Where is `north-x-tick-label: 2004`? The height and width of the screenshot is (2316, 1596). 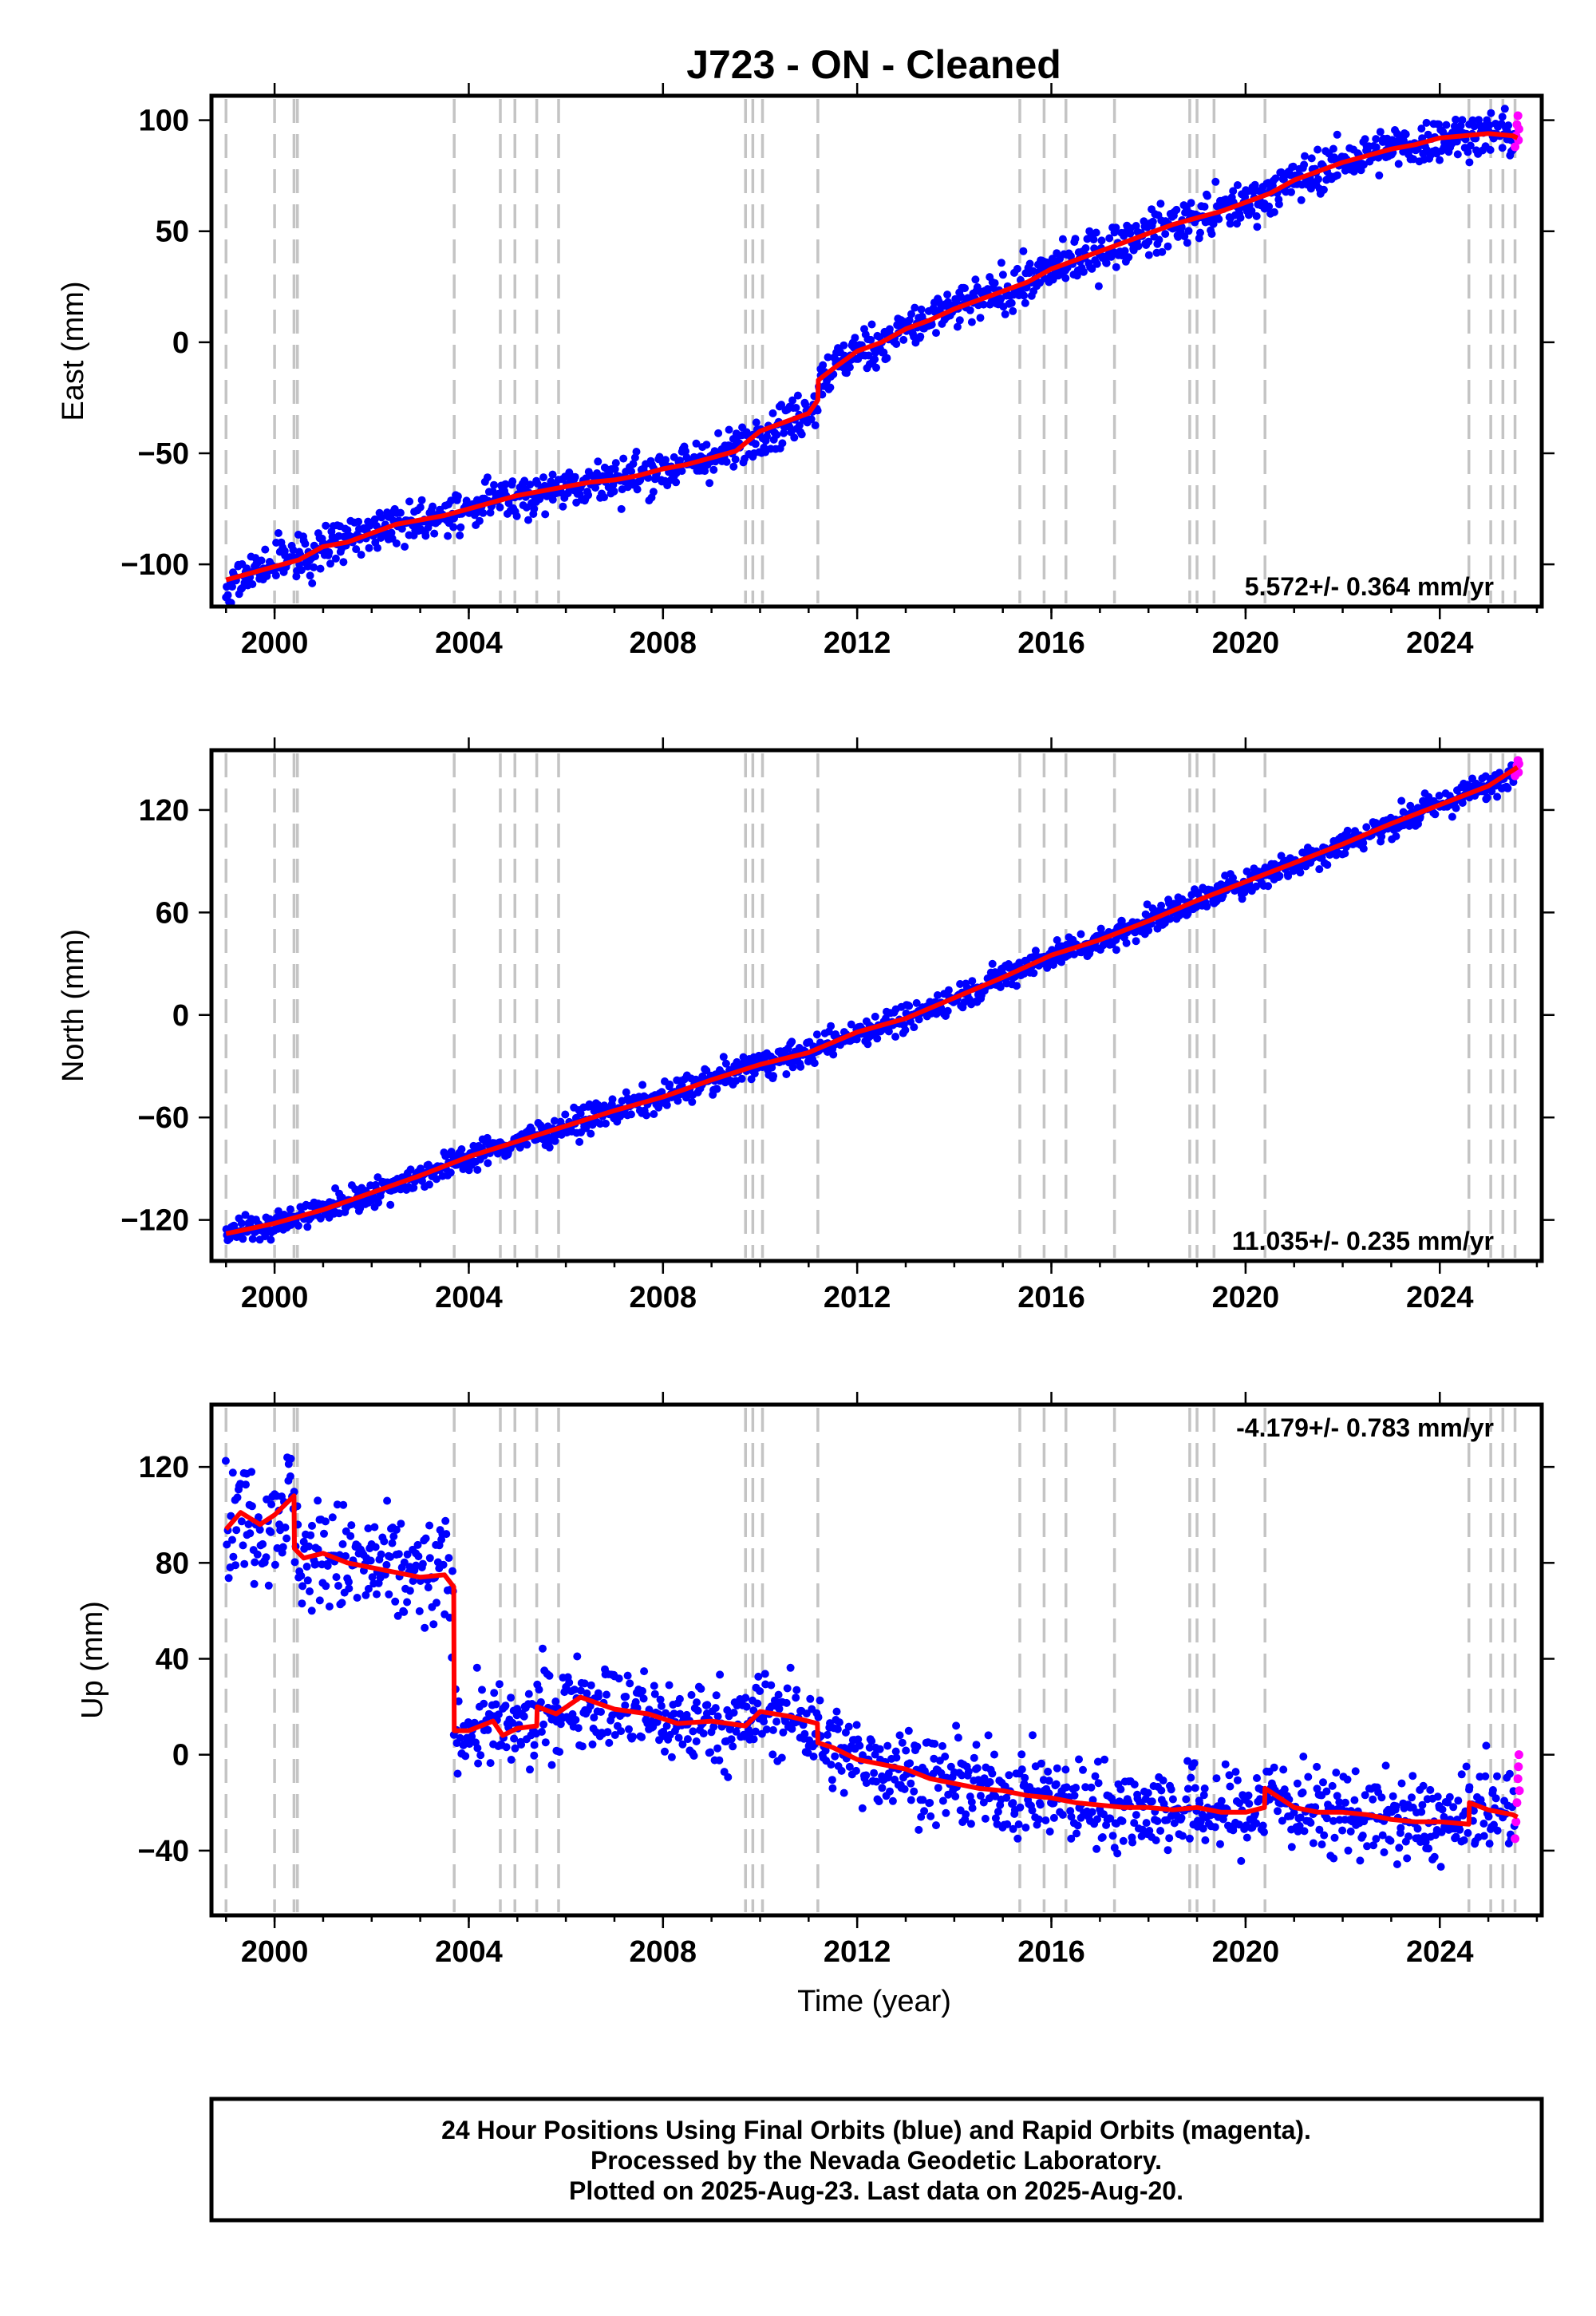 north-x-tick-label: 2004 is located at coordinates (469, 1297).